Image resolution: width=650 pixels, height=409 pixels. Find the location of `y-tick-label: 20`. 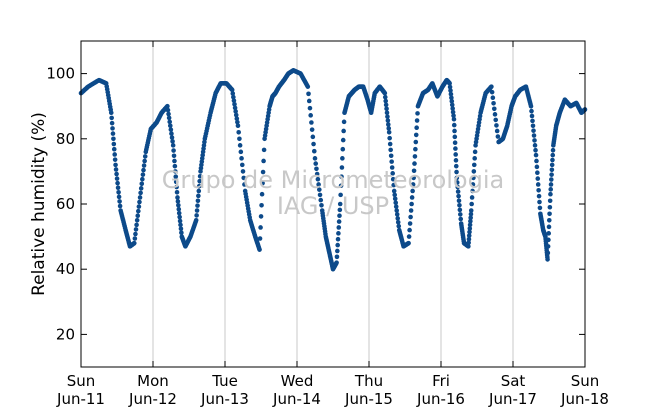

y-tick-label: 20 is located at coordinates (65, 334).